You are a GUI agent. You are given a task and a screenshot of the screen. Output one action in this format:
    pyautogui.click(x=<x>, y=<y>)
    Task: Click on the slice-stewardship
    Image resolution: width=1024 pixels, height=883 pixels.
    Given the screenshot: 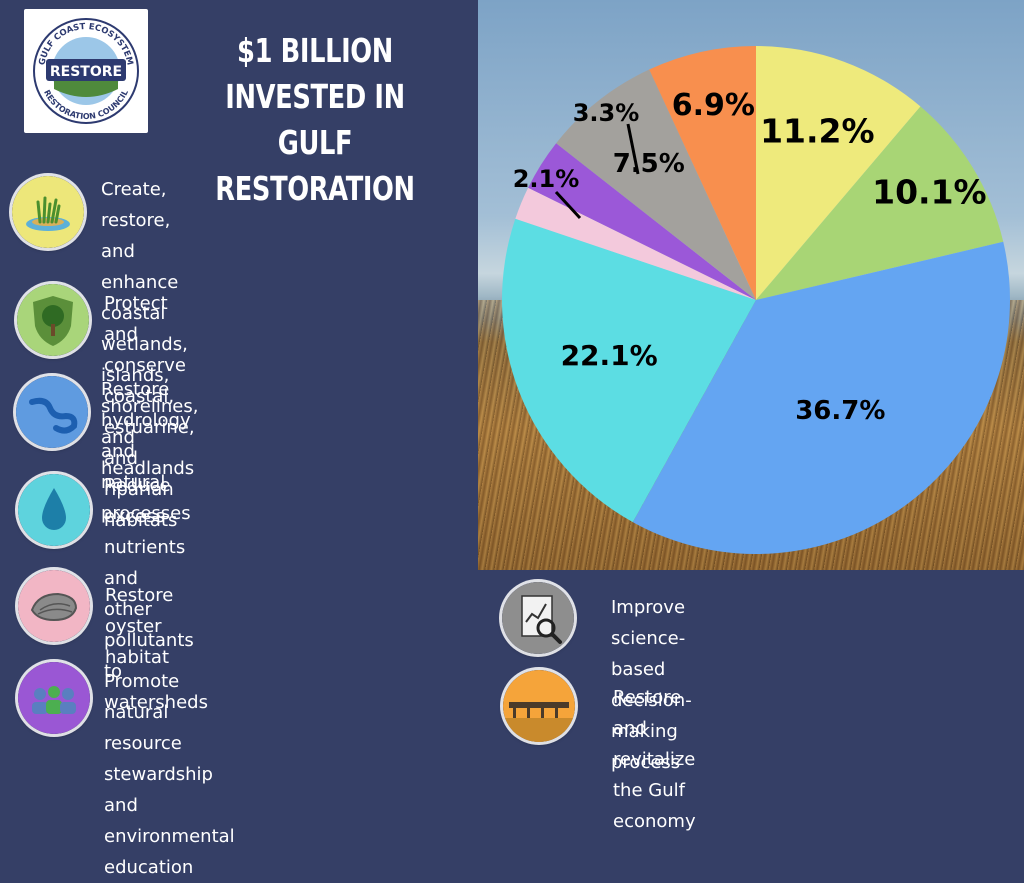 What is the action you would take?
    pyautogui.click(x=642, y=221)
    